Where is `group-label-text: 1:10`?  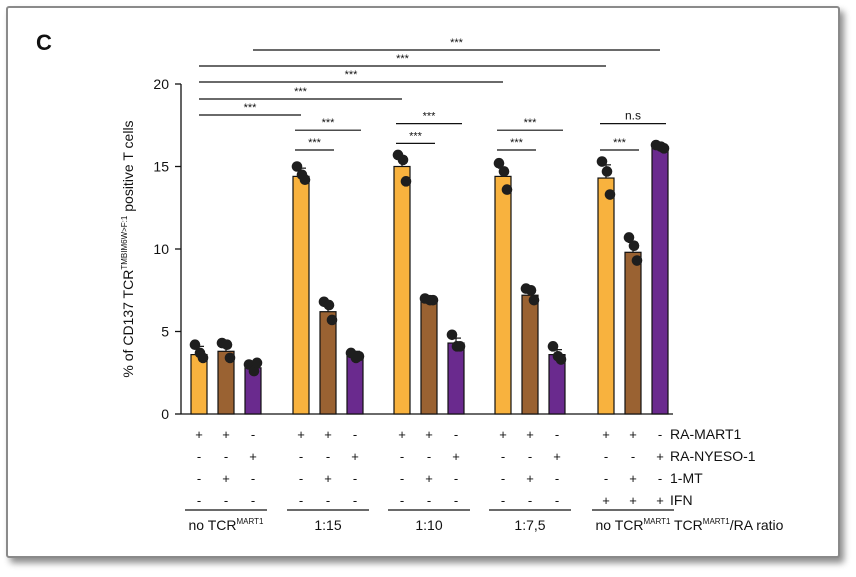
group-label-text: 1:10 is located at coordinates (428, 525).